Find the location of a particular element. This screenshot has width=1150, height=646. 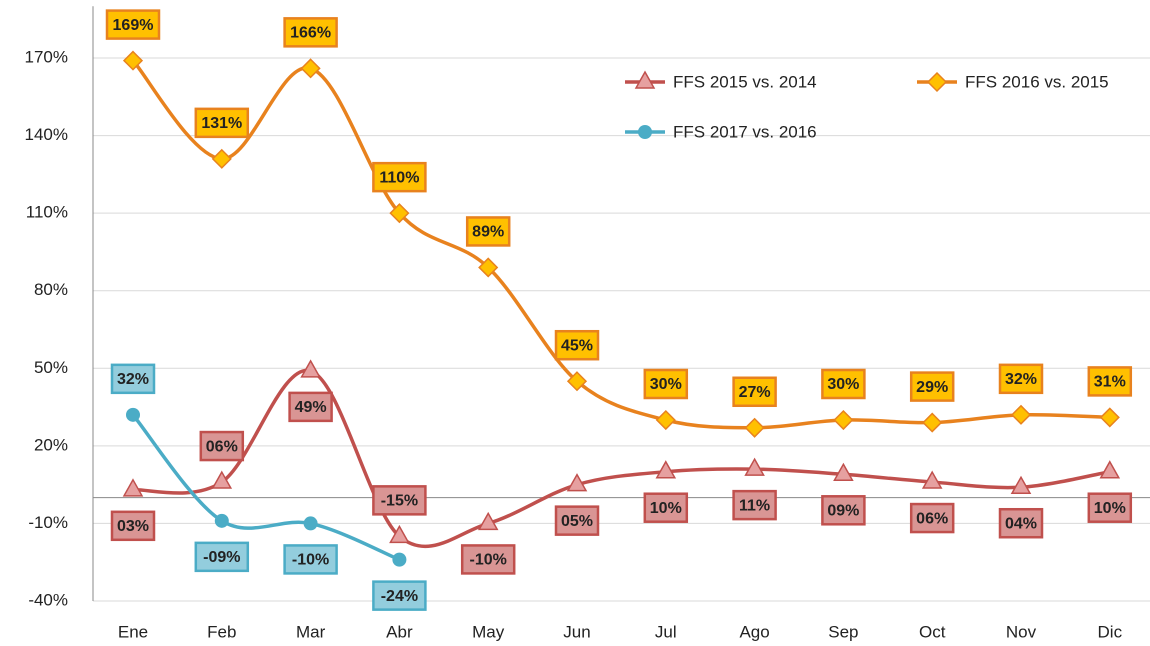

x-tick-label: Feb is located at coordinates (221, 631).